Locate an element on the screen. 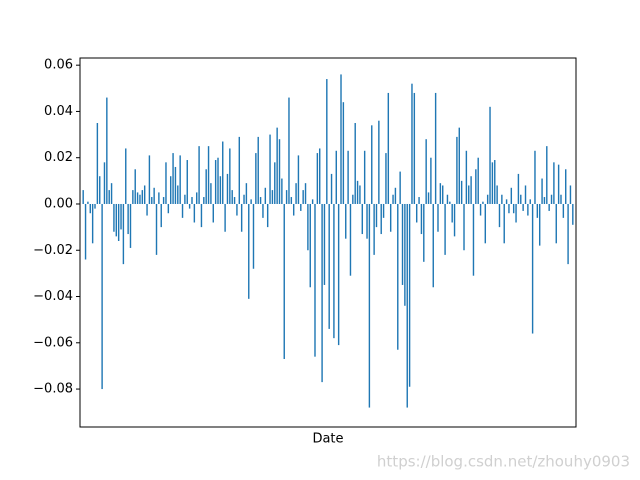  watermark: https://blog.csdn.net/zhouhy0903 is located at coordinates (503, 462).